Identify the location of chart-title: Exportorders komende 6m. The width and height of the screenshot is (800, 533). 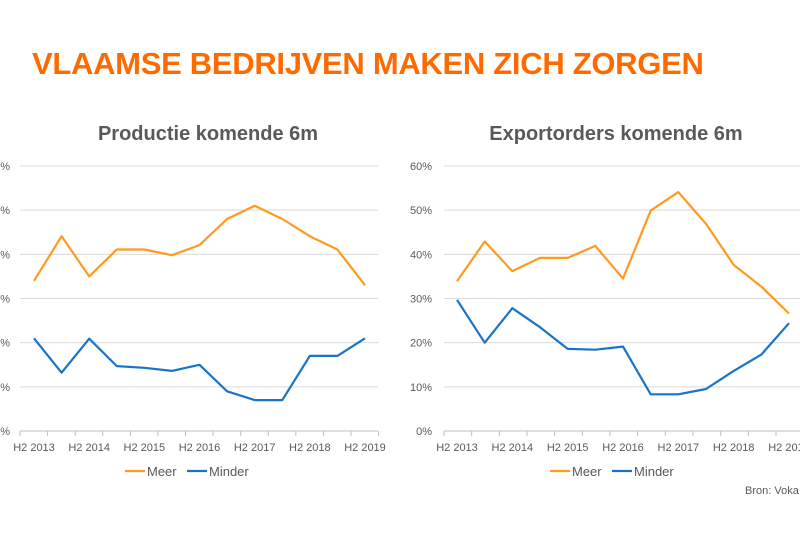
(615, 134).